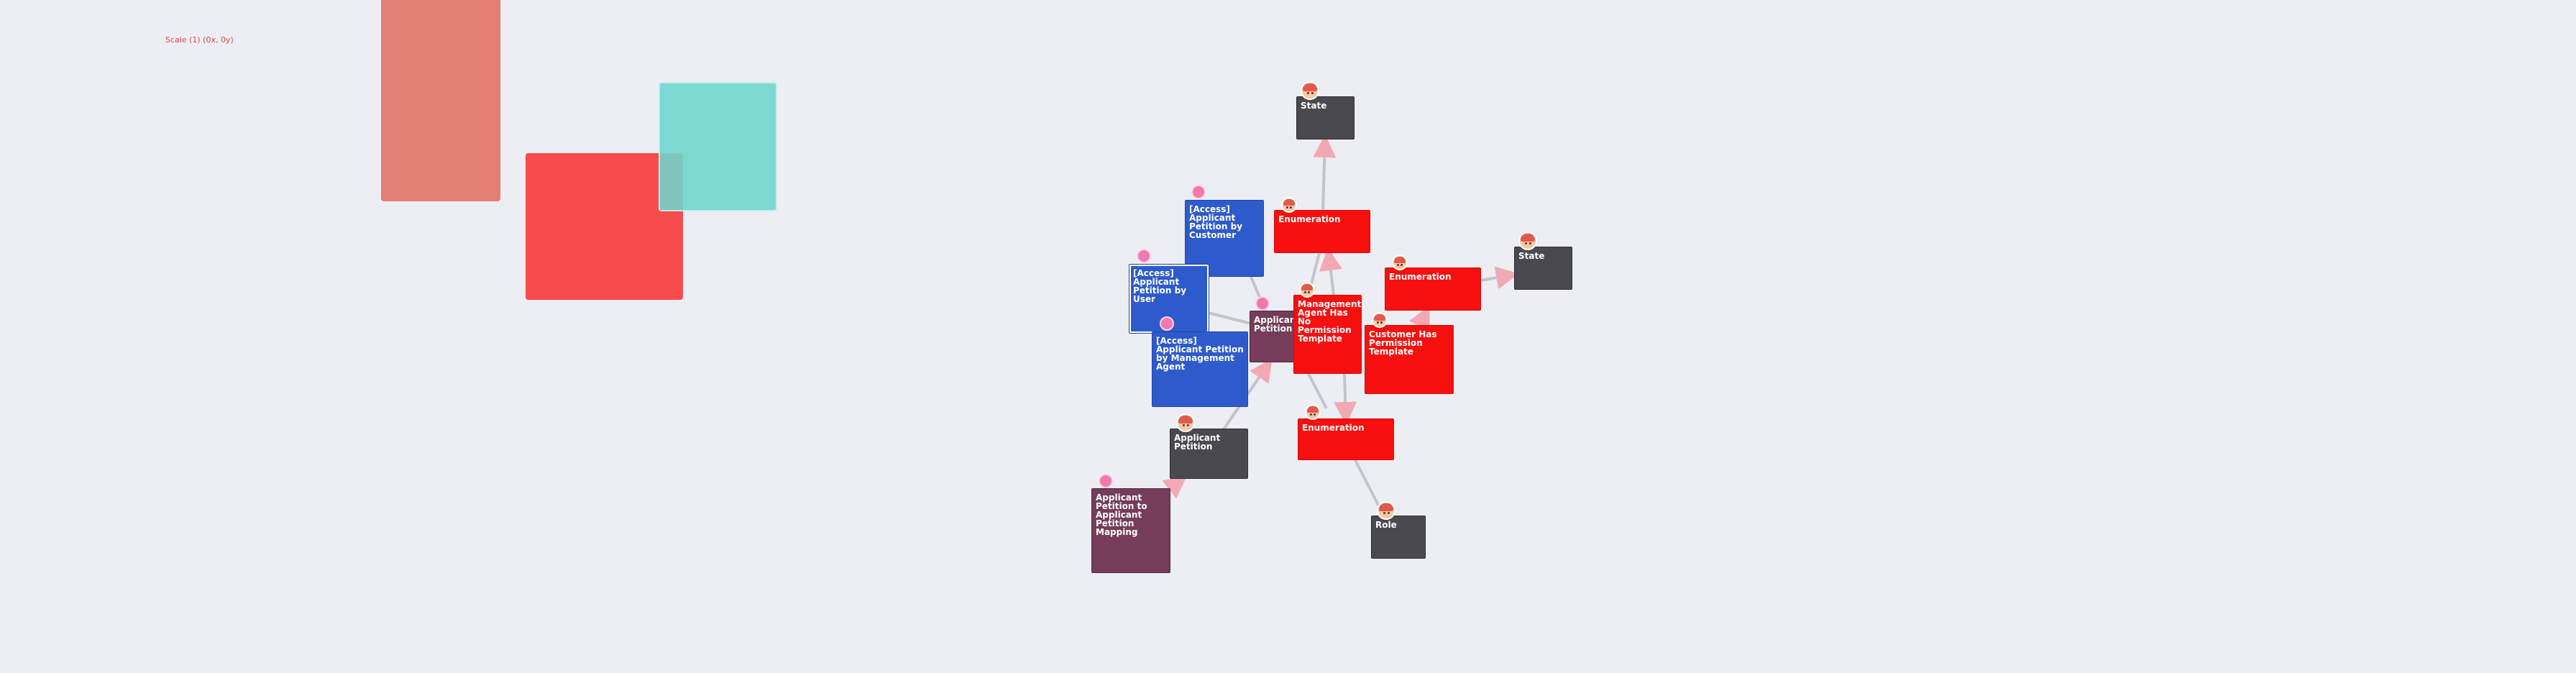 The image size is (2576, 673). What do you see at coordinates (441, 100) in the screenshot?
I see `decorative-salmon-panel` at bounding box center [441, 100].